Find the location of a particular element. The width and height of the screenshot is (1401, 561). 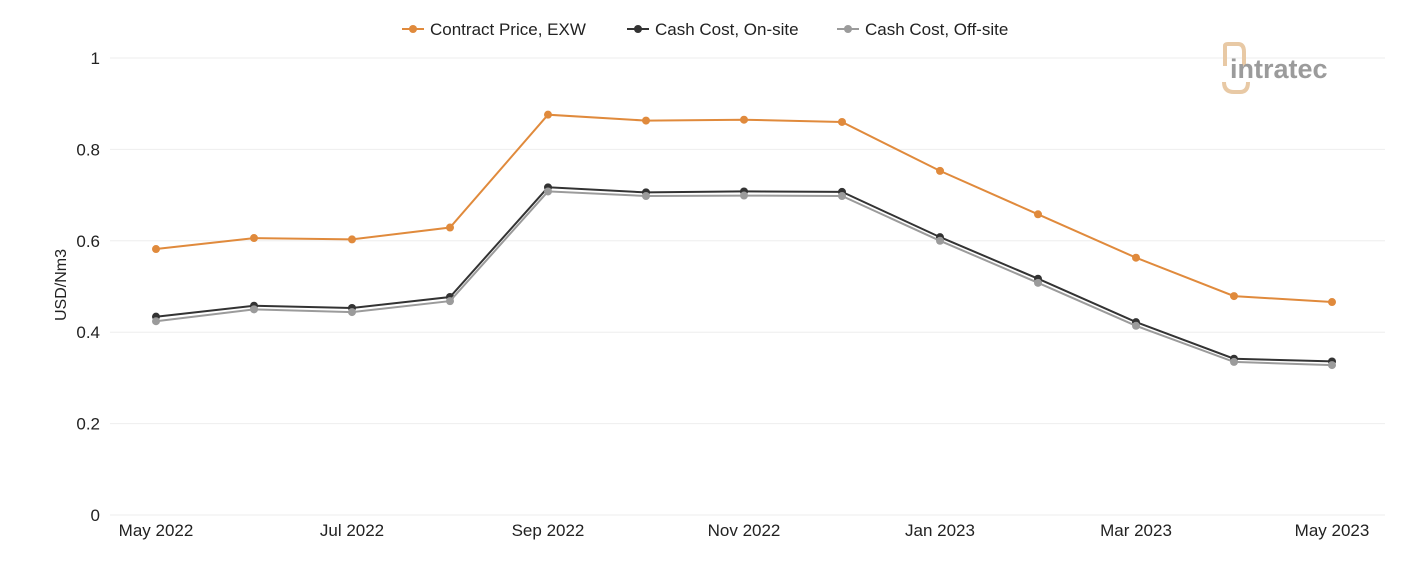

x-tick-label: Sep 2022 is located at coordinates (548, 530).